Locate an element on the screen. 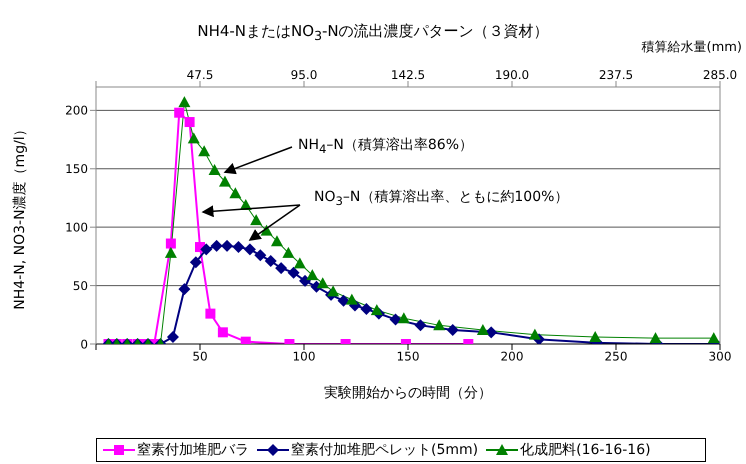  x-tick-label: 300 is located at coordinates (720, 357).